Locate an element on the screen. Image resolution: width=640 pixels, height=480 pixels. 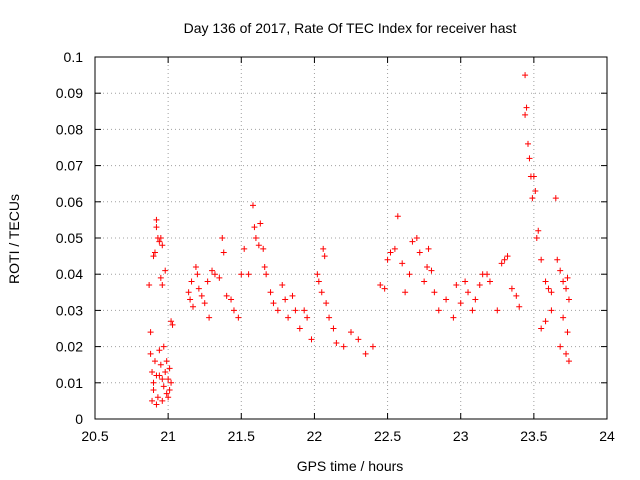
y-tick-label: 0.1 is located at coordinates (74, 57).